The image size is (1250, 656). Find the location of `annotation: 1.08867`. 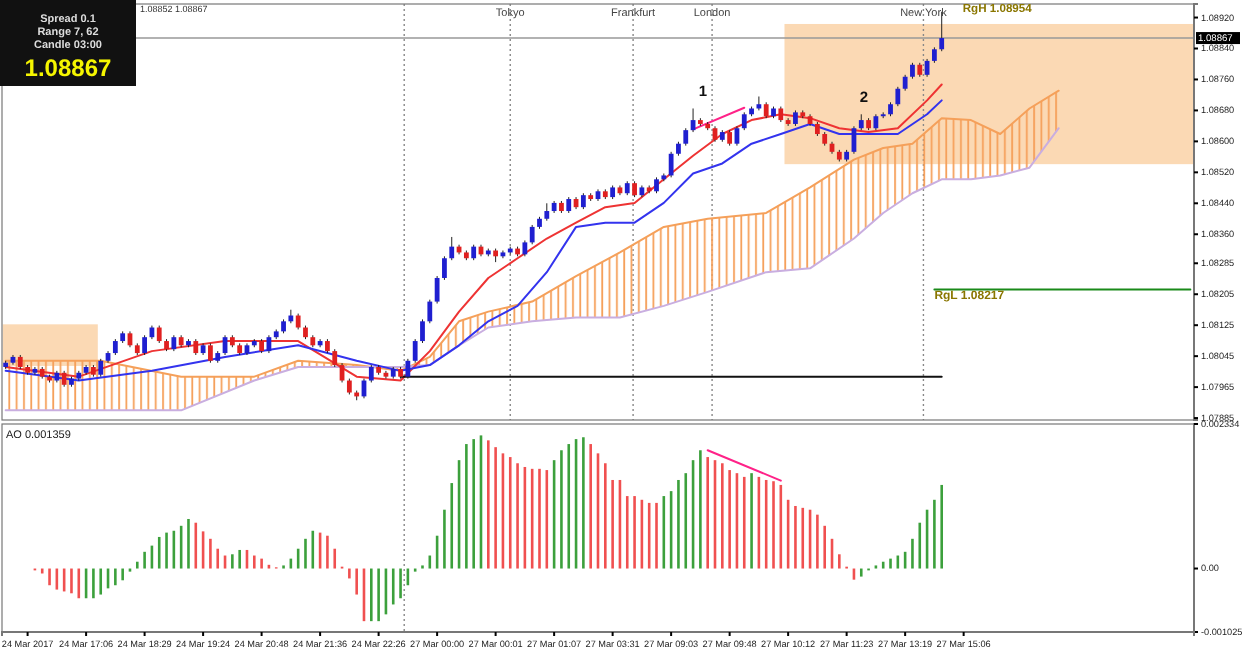

annotation: 1.08867 is located at coordinates (68, 68).